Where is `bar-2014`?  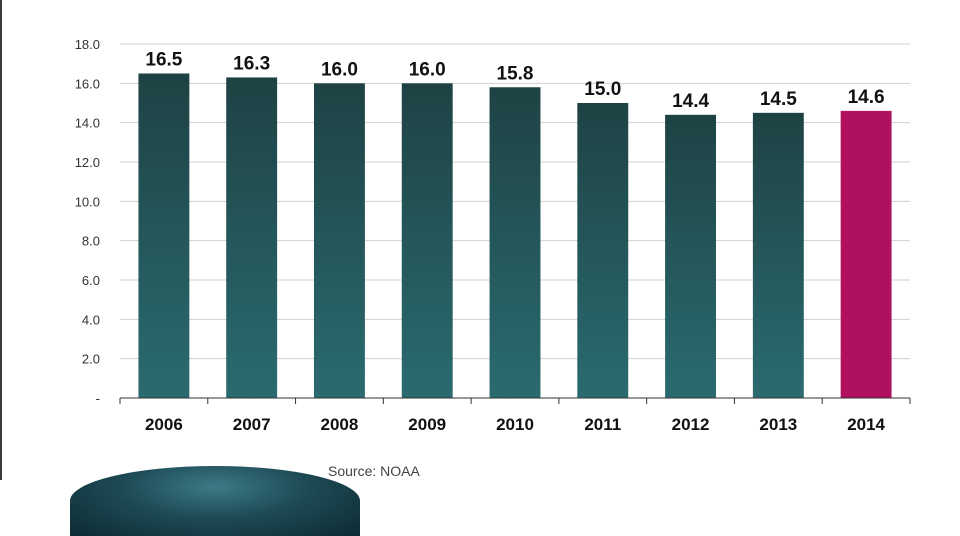 bar-2014 is located at coordinates (866, 254).